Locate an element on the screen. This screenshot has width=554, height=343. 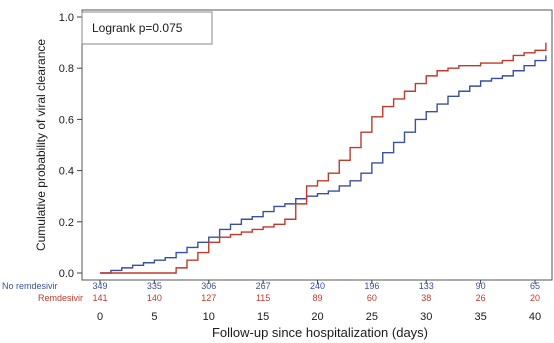
risk-count: 141 is located at coordinates (99, 298).